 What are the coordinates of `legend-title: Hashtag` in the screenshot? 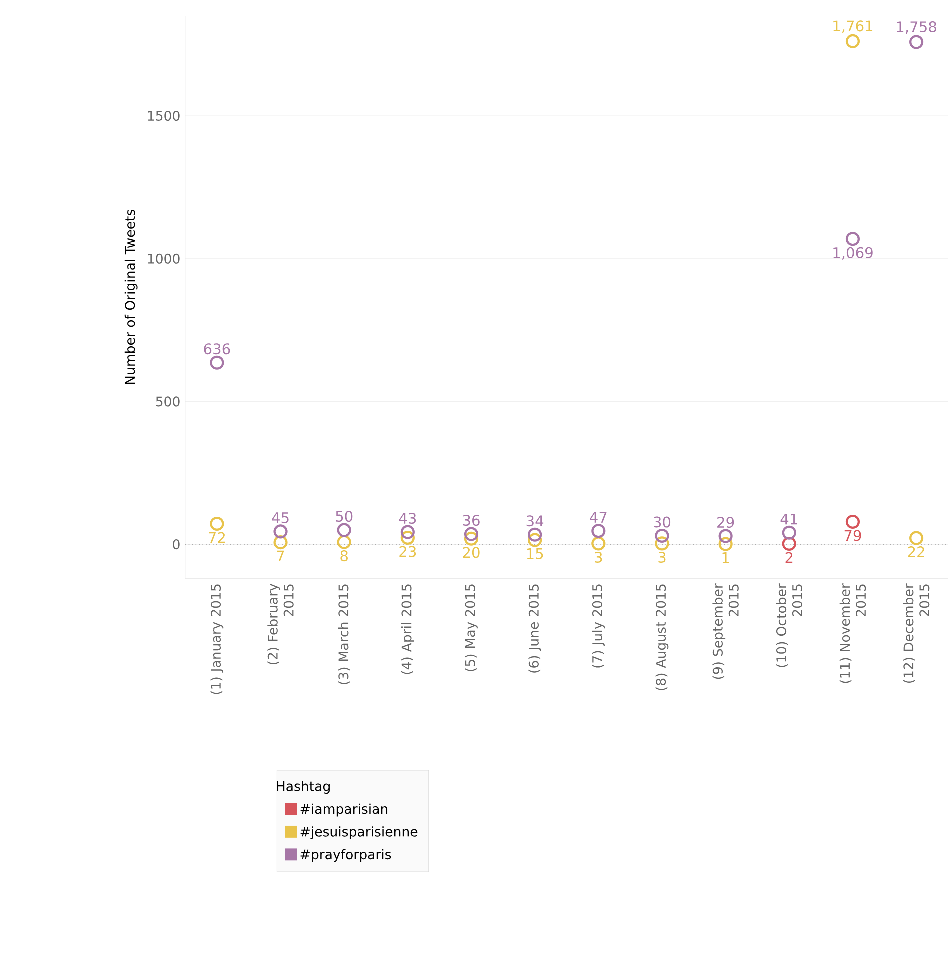 It's located at (303, 787).